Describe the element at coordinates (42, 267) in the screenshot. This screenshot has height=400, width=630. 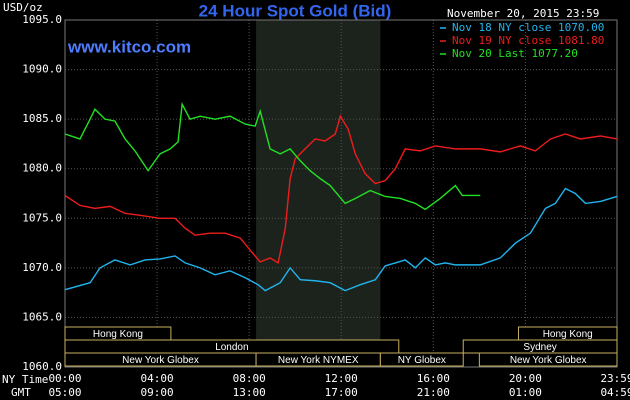
I see `y-tick-label: 1070.0` at that location.